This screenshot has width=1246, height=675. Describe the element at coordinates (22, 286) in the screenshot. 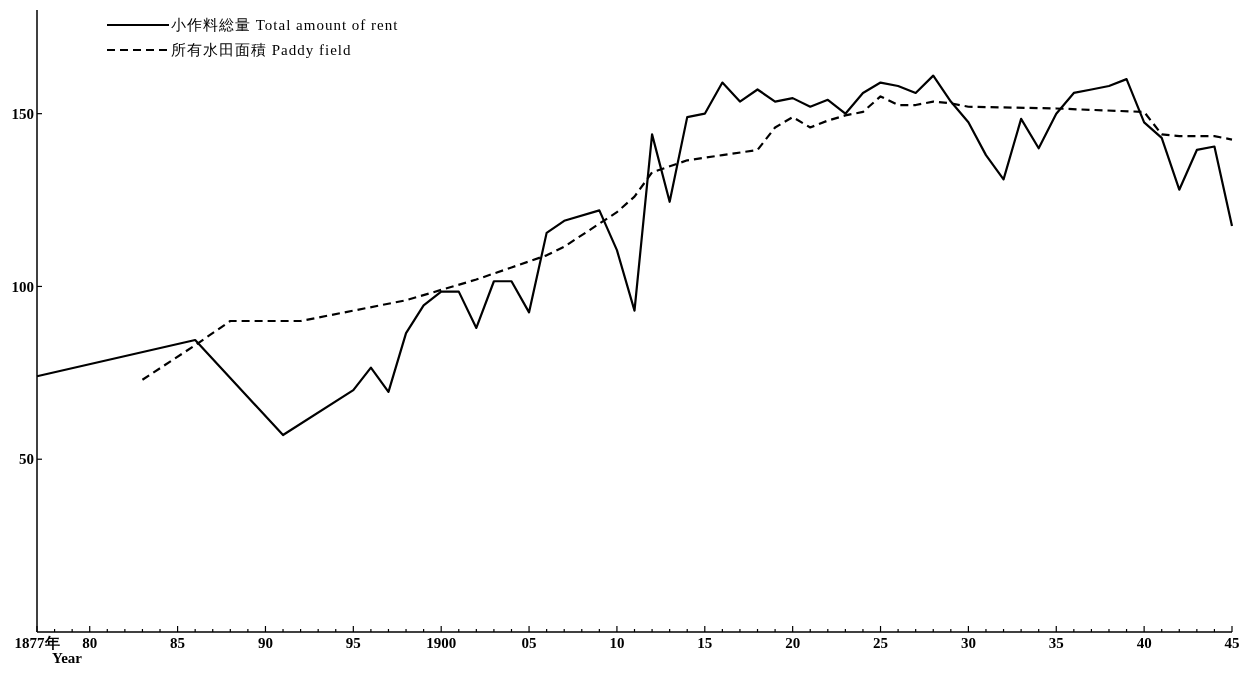

I see `y-tick-label: 100` at that location.